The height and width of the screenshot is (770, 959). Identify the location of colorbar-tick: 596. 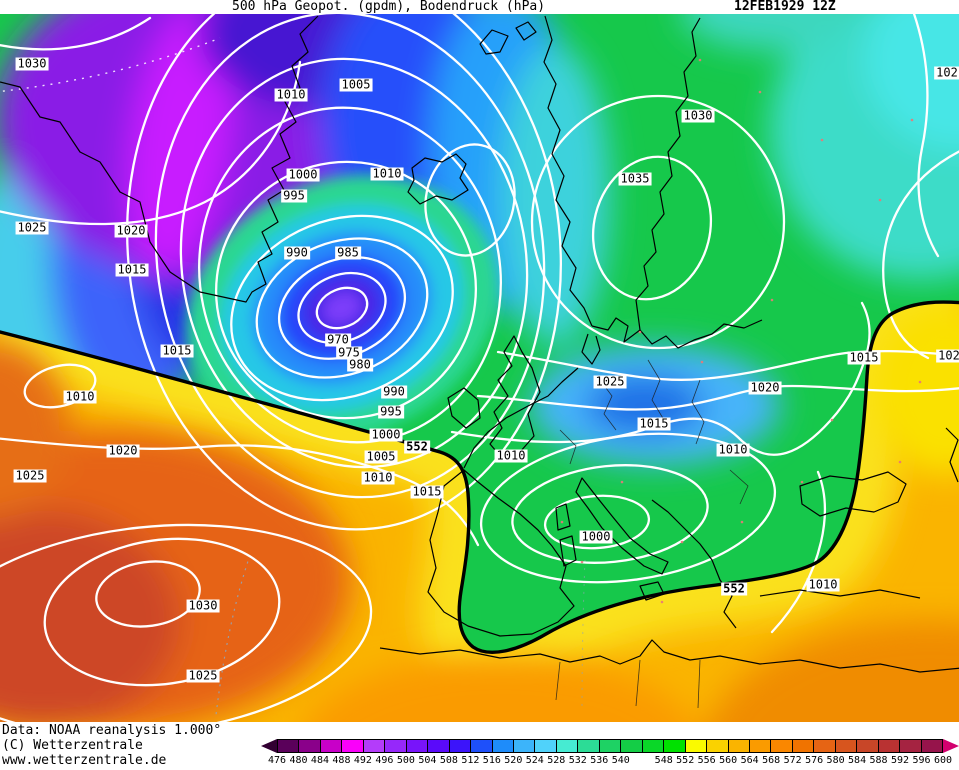
(921, 760).